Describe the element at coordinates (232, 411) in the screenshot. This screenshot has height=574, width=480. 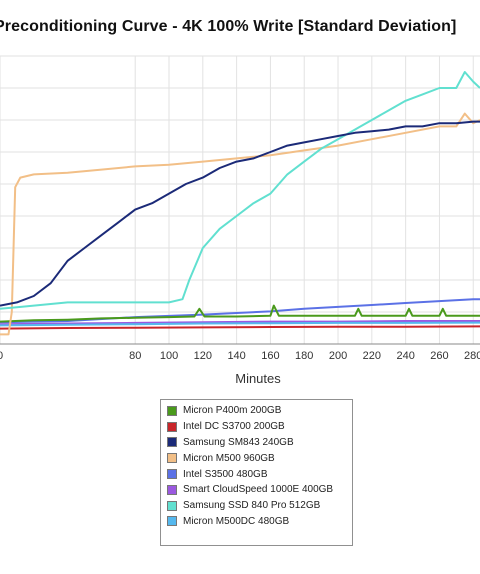
I see `legend-label: Micron P400m 200GB` at that location.